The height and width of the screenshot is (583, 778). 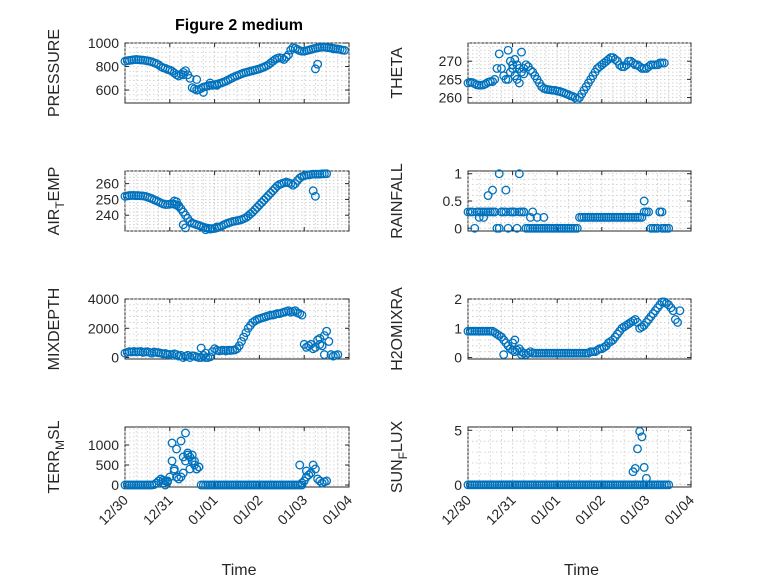 I want to click on subplot-h2omixra: 0 1 2 H2OMIXRA, so click(x=540, y=329).